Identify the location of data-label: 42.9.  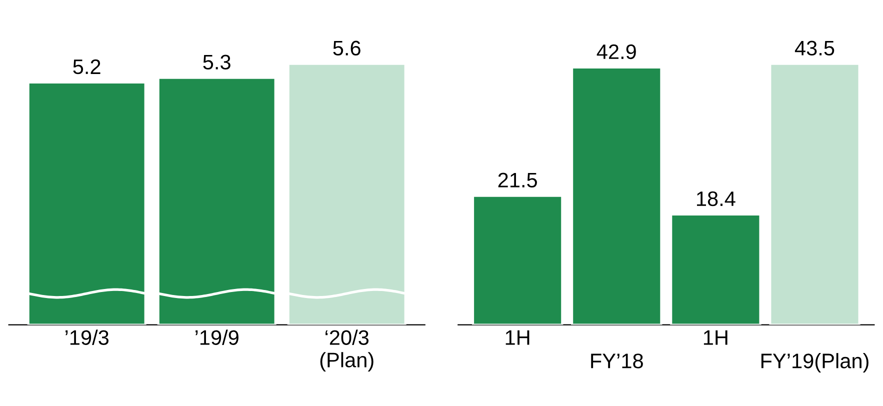
(616, 52).